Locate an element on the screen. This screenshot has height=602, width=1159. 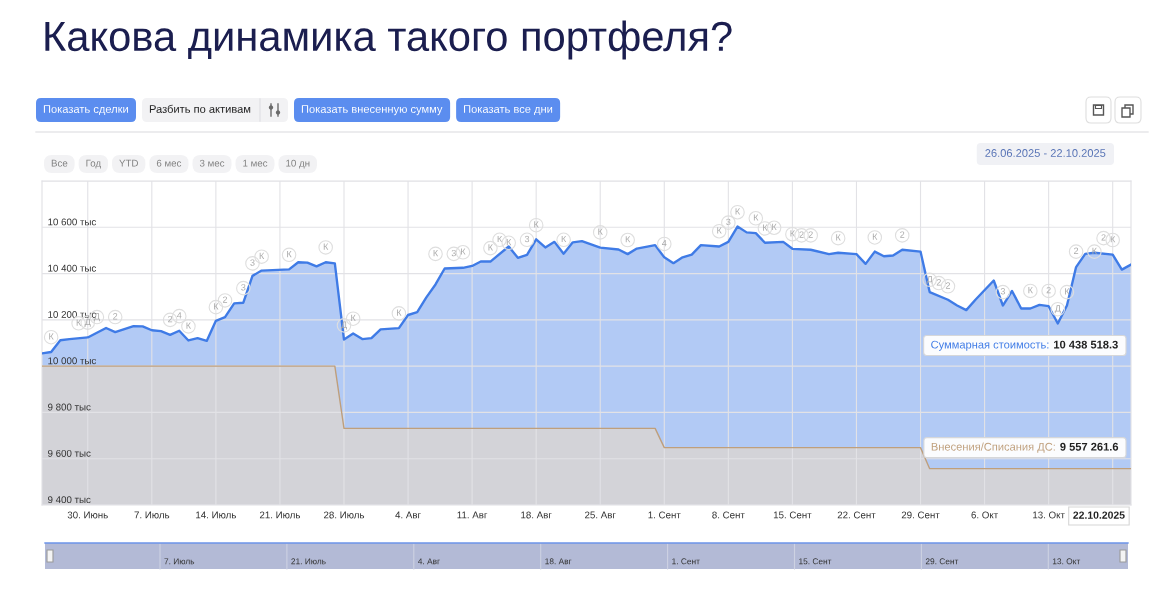
x-tick-label: 7. Июль is located at coordinates (152, 515).